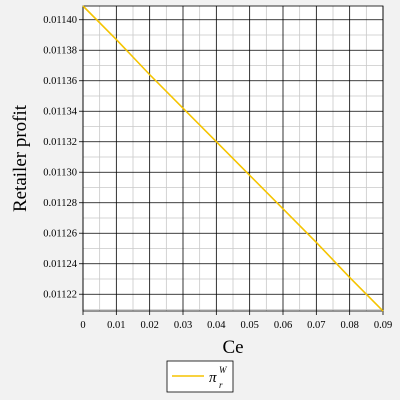 Image resolution: width=400 pixels, height=400 pixels. Describe the element at coordinates (213, 378) in the screenshot. I see `legend-symbol: π` at that location.